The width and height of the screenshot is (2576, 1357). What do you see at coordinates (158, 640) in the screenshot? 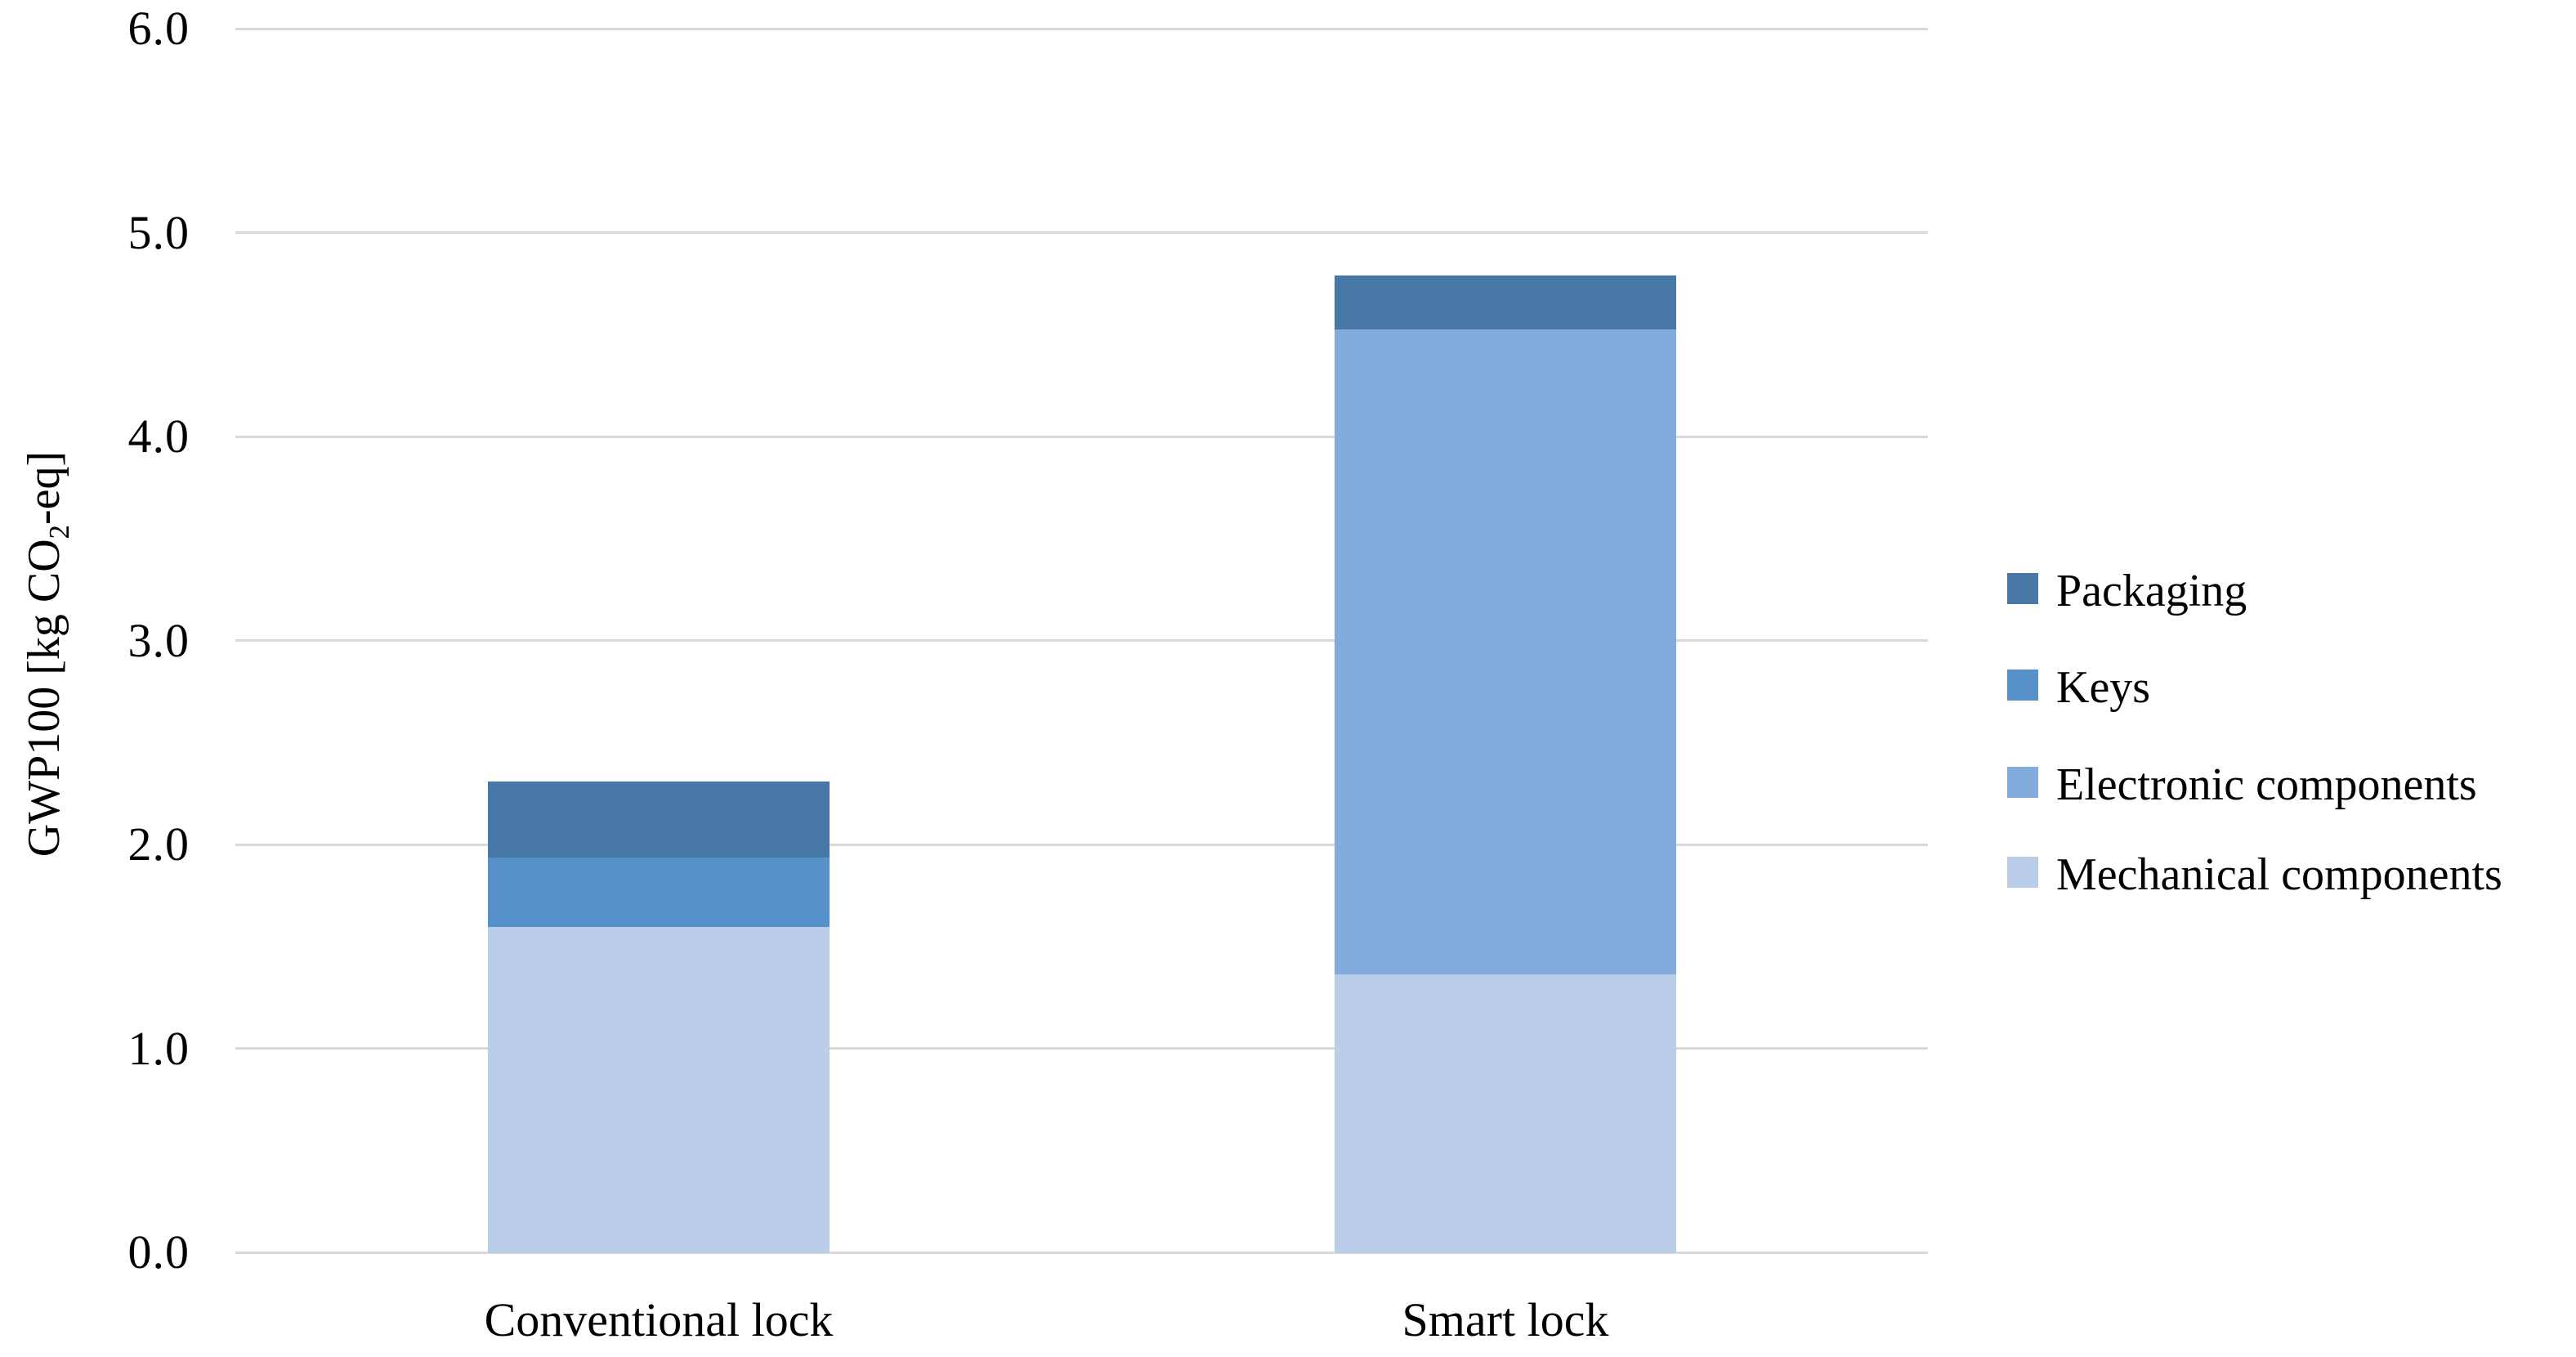
I see `y-tick-label: 3.0` at bounding box center [158, 640].